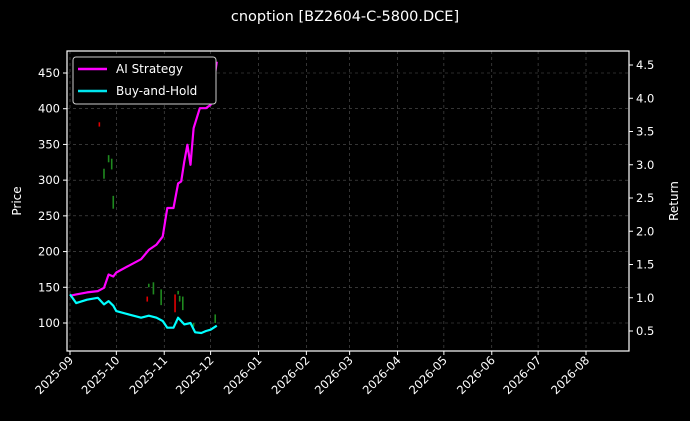 The width and height of the screenshot is (690, 421). Describe the element at coordinates (156, 91) in the screenshot. I see `legend-label-buy-and-hold: Buy-and-Hold` at that location.